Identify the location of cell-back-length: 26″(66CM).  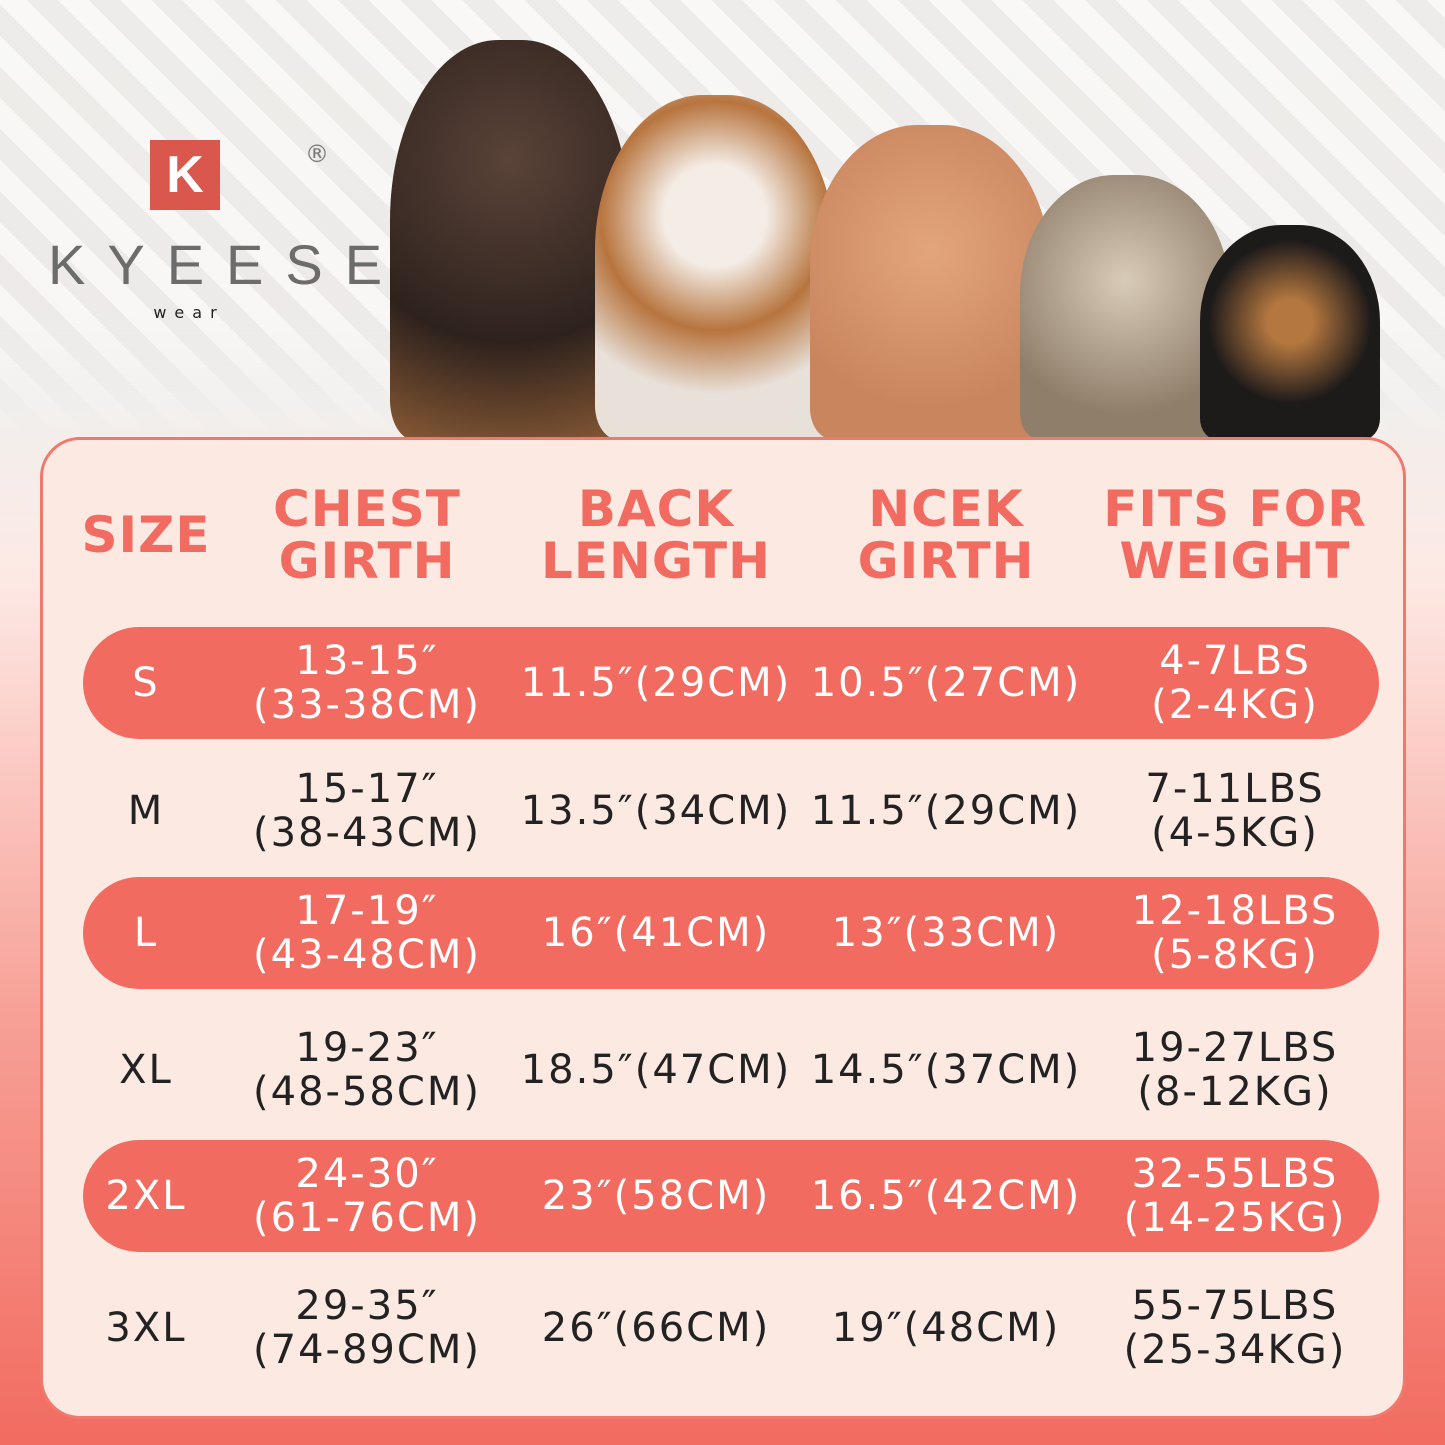
(656, 1328).